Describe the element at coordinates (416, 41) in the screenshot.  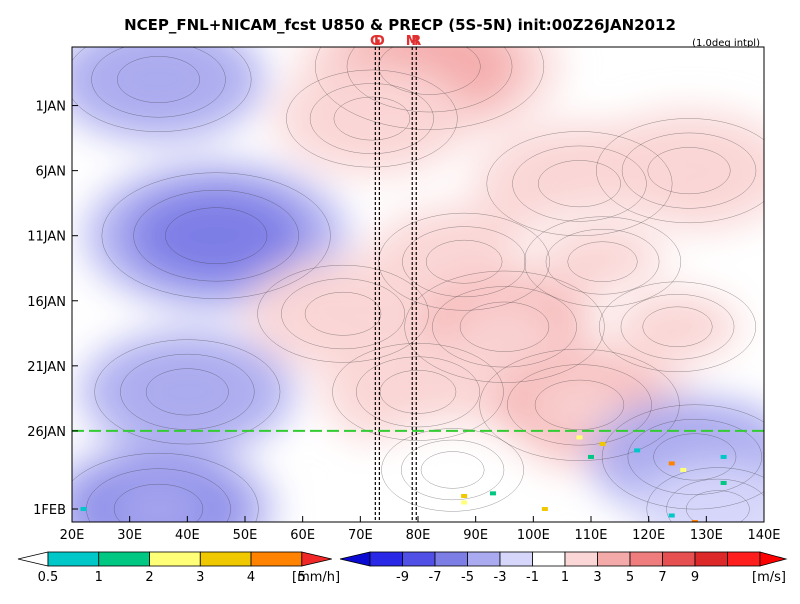
I see `marker-label: R` at that location.